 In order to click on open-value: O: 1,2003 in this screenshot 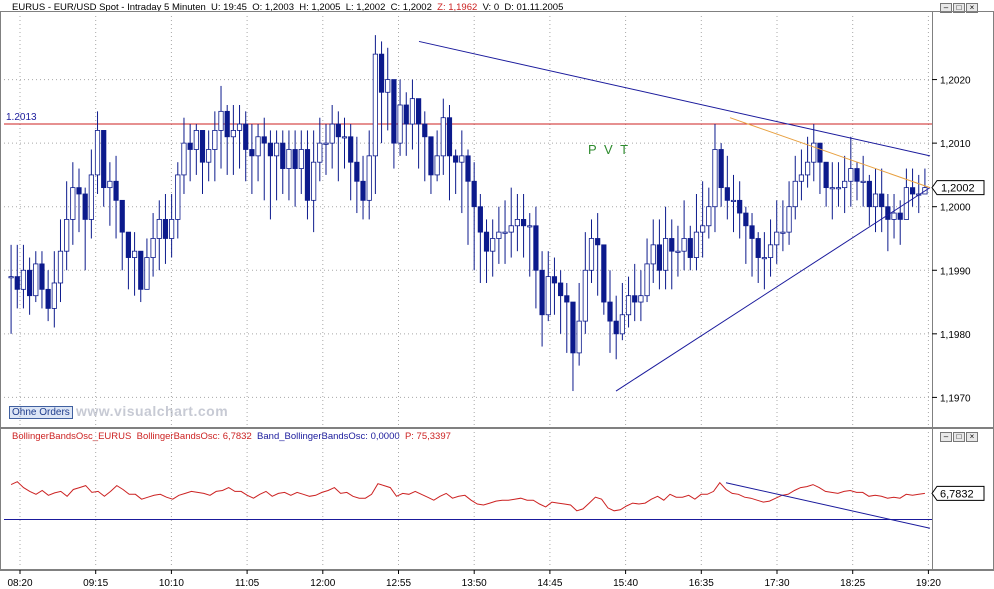, I will do `click(273, 7)`.